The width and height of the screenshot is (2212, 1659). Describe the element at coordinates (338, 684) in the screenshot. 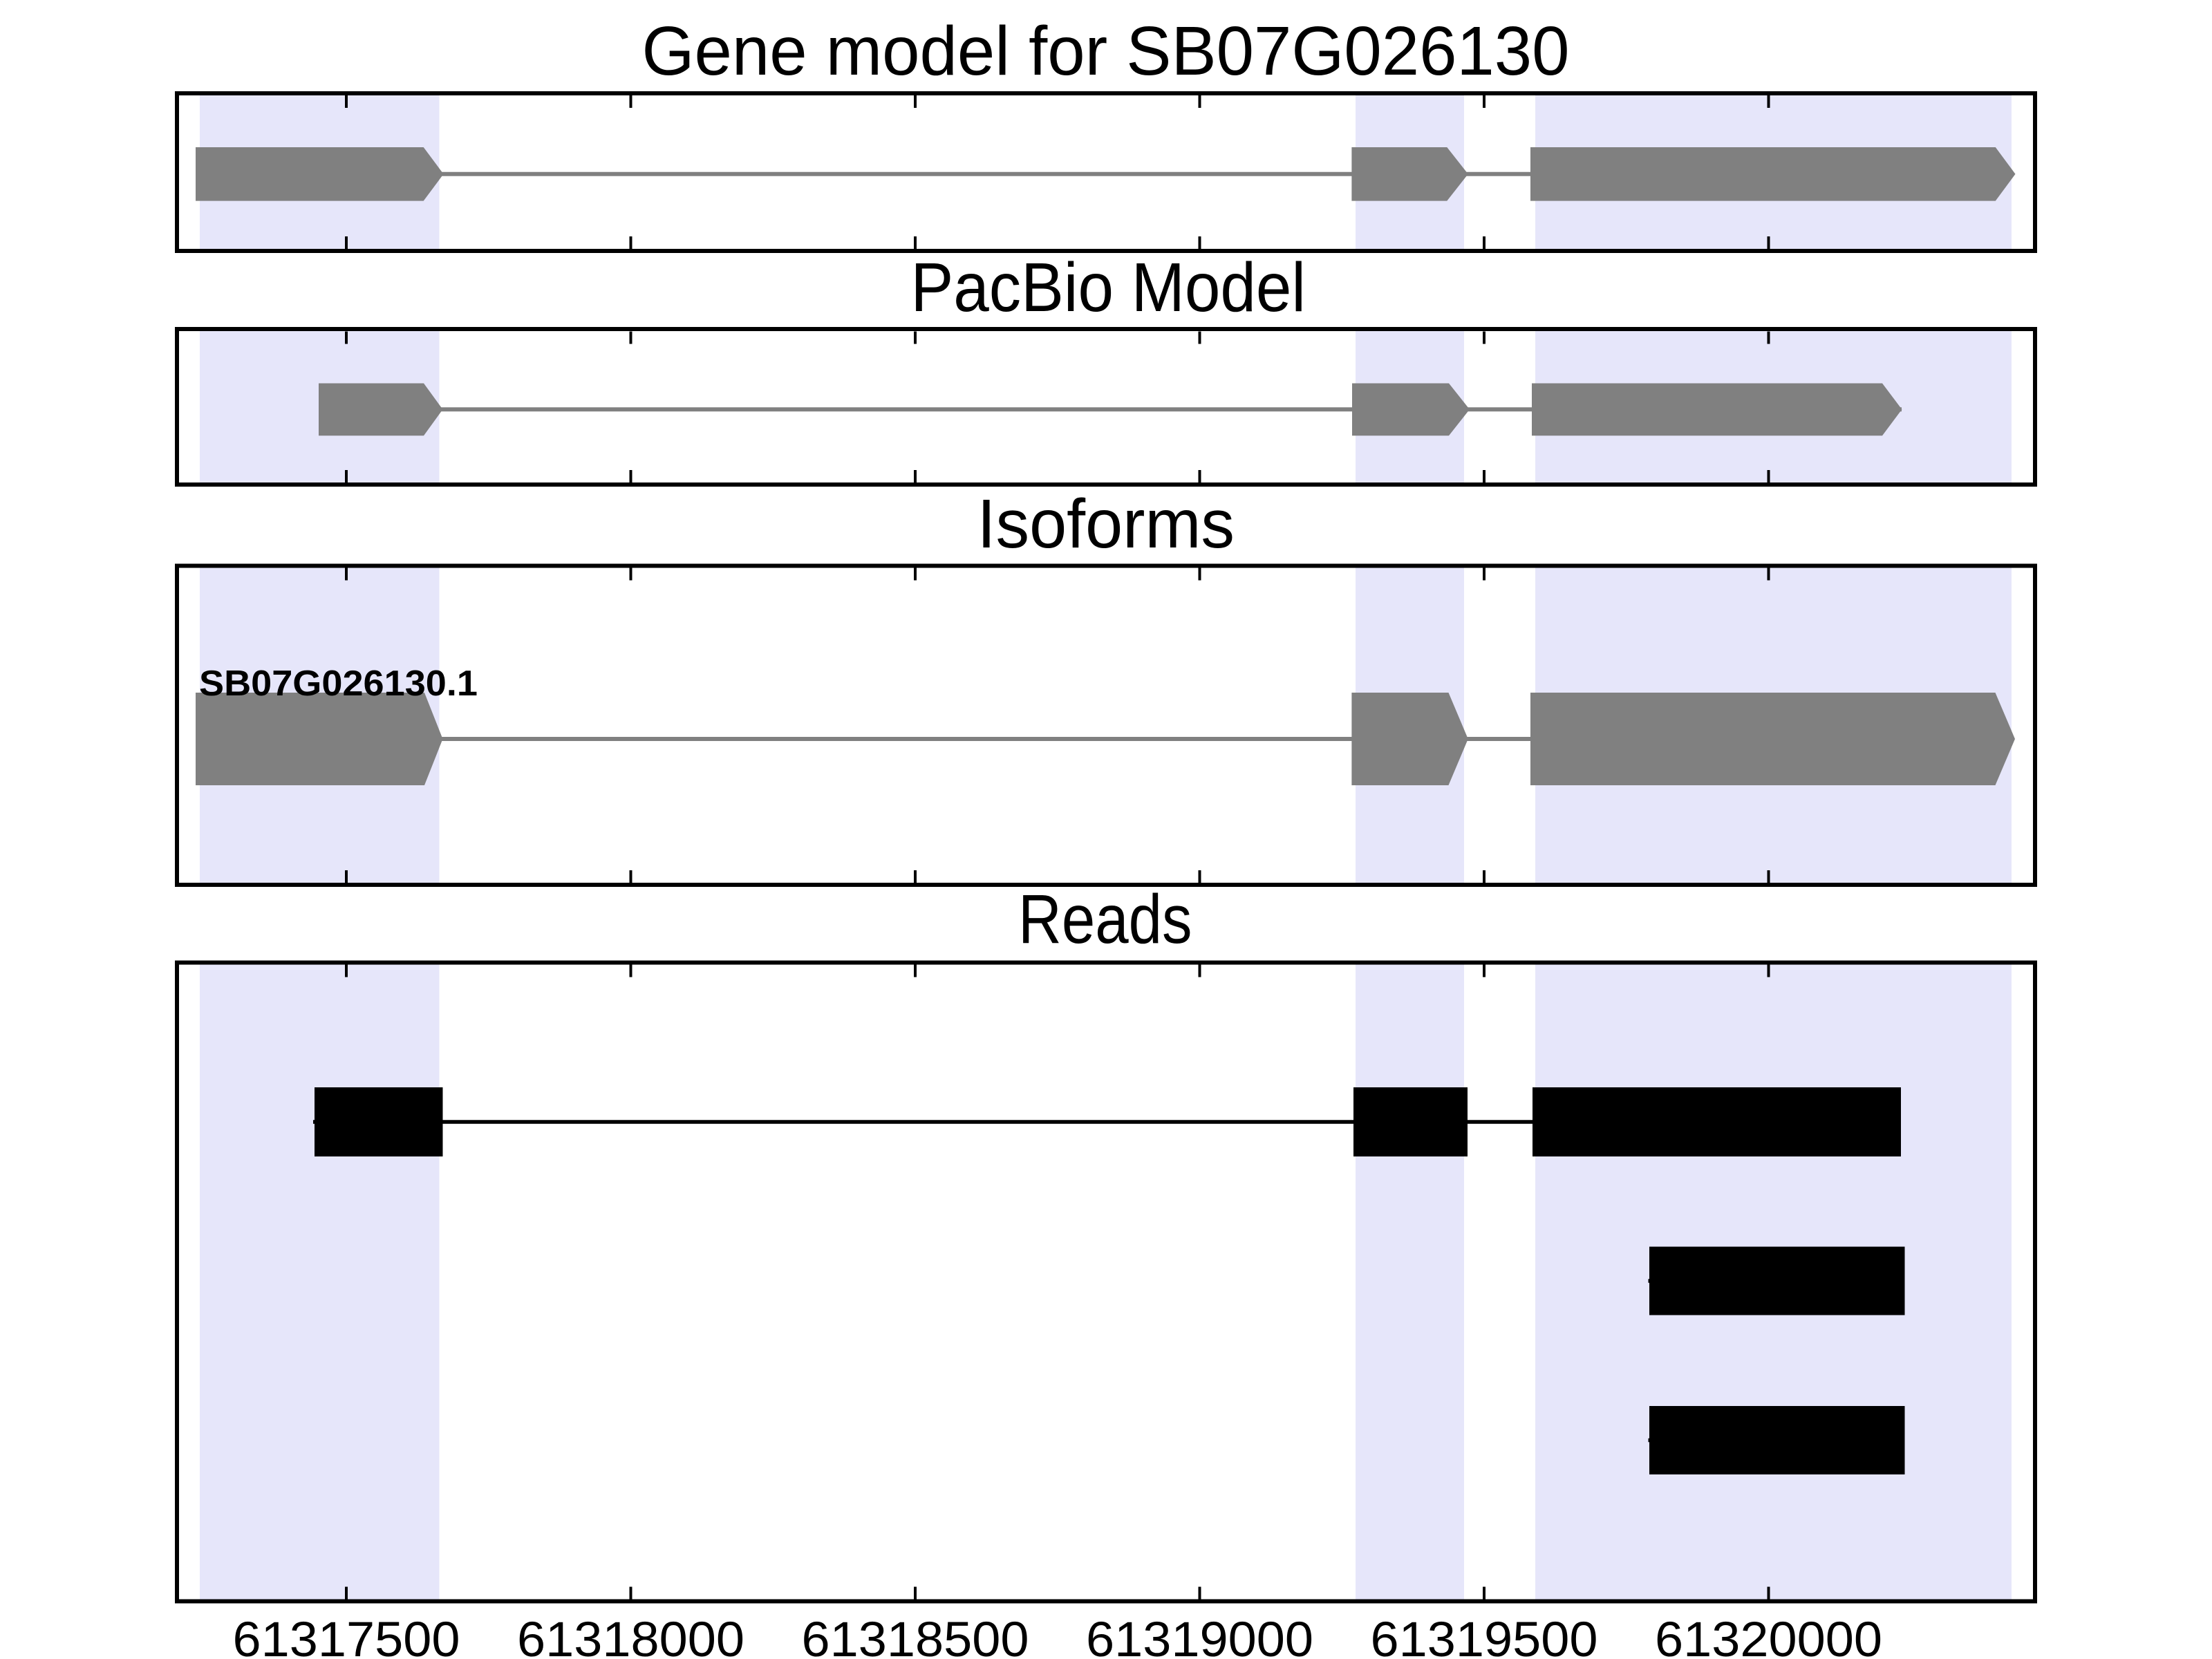

I see `svg-text: SB07G026130.1` at that location.